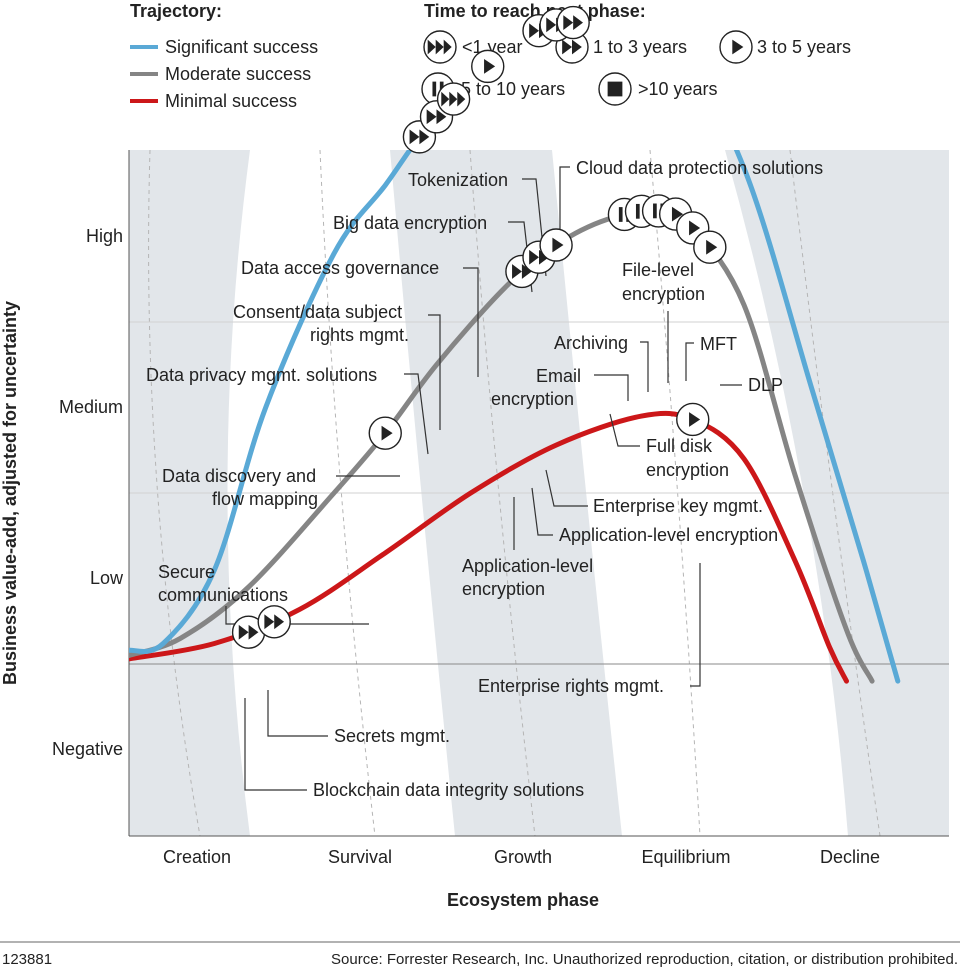 The height and width of the screenshot is (969, 960). What do you see at coordinates (710, 247) in the screenshot?
I see `marker-dlp-icon` at bounding box center [710, 247].